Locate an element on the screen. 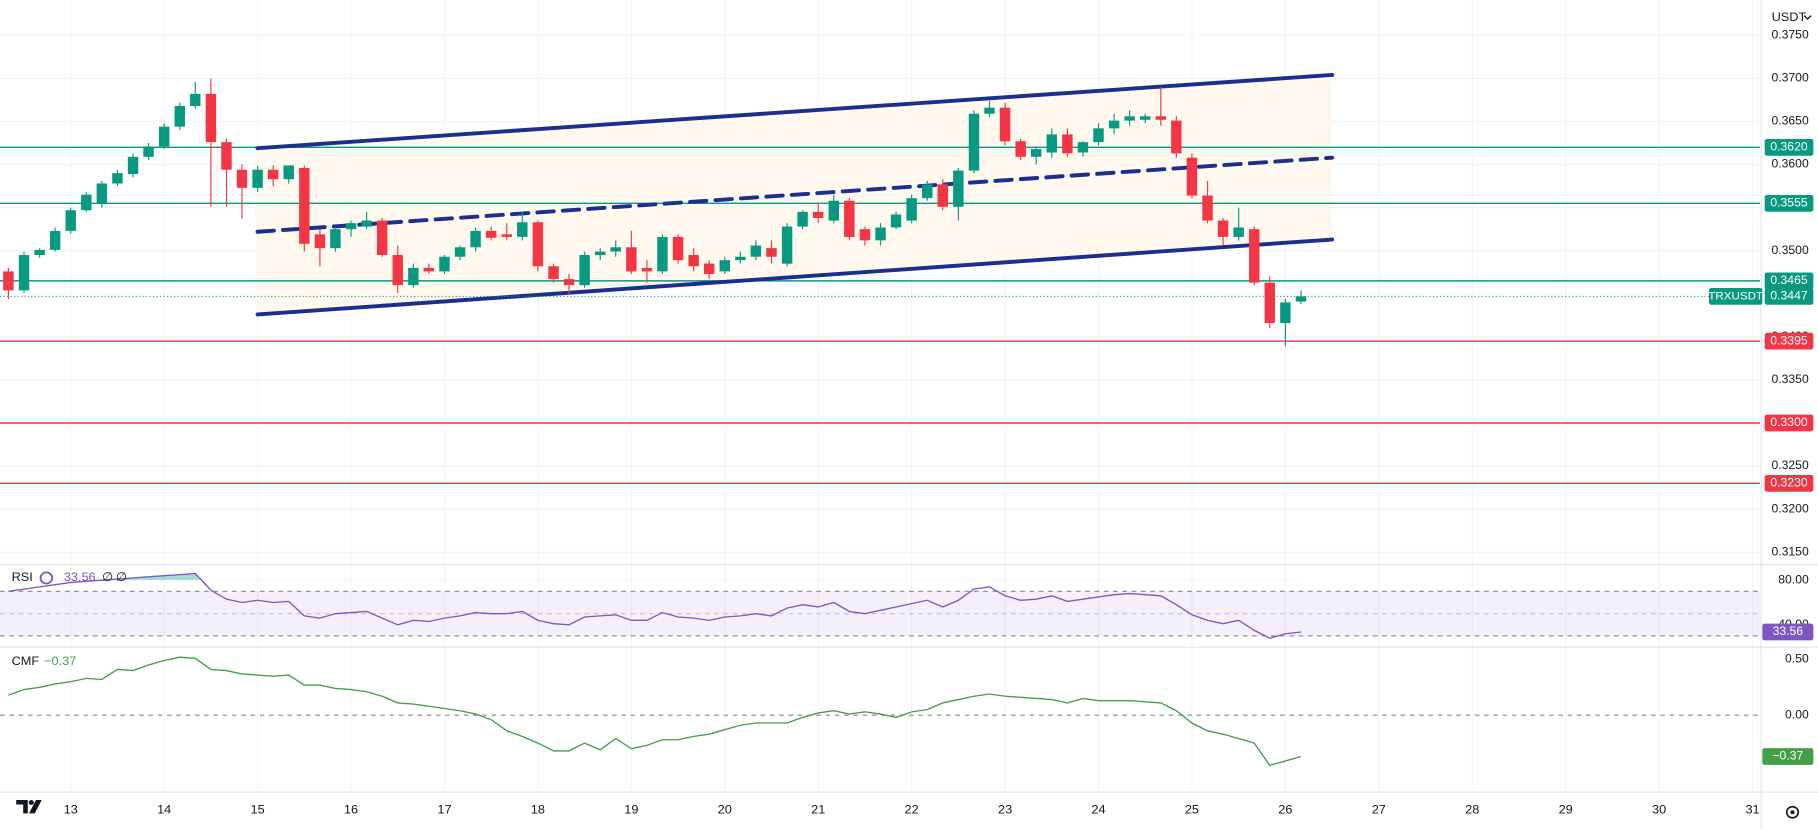 This screenshot has height=829, width=1818. x-tick-label: 29 is located at coordinates (1566, 809).